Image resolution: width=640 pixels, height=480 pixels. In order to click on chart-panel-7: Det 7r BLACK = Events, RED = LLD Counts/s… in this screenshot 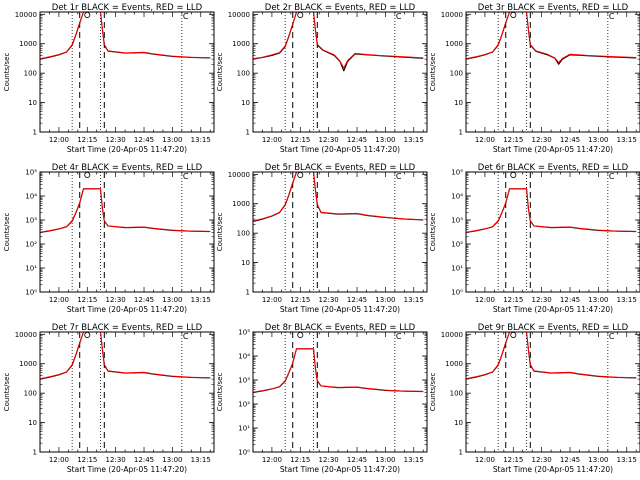, I will do `click(109, 398)`.